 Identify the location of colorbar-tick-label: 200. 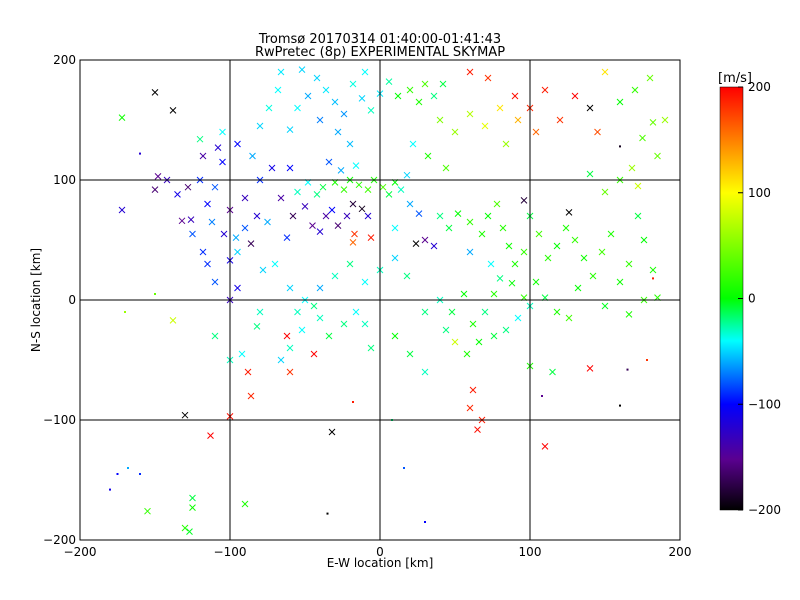
(759, 87).